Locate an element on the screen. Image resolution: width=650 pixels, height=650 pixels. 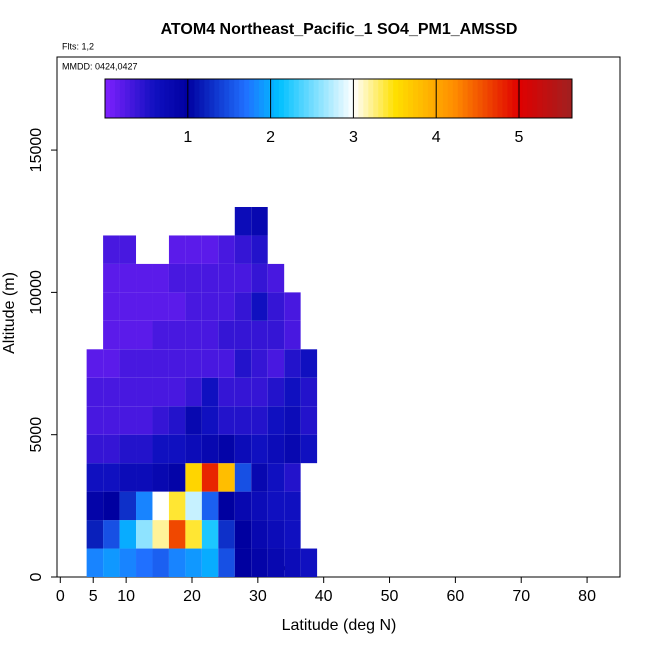
x-tick-label: 30 is located at coordinates (258, 596).